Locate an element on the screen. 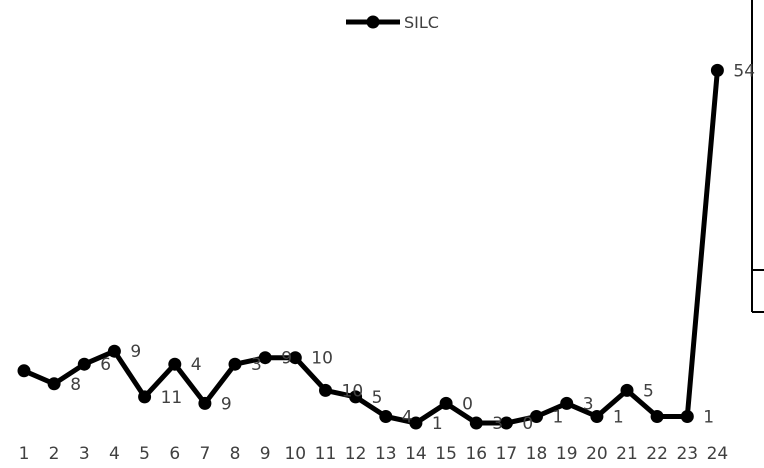 This screenshot has height=468, width=764. cropped-frame-fragment is located at coordinates (757, 156).